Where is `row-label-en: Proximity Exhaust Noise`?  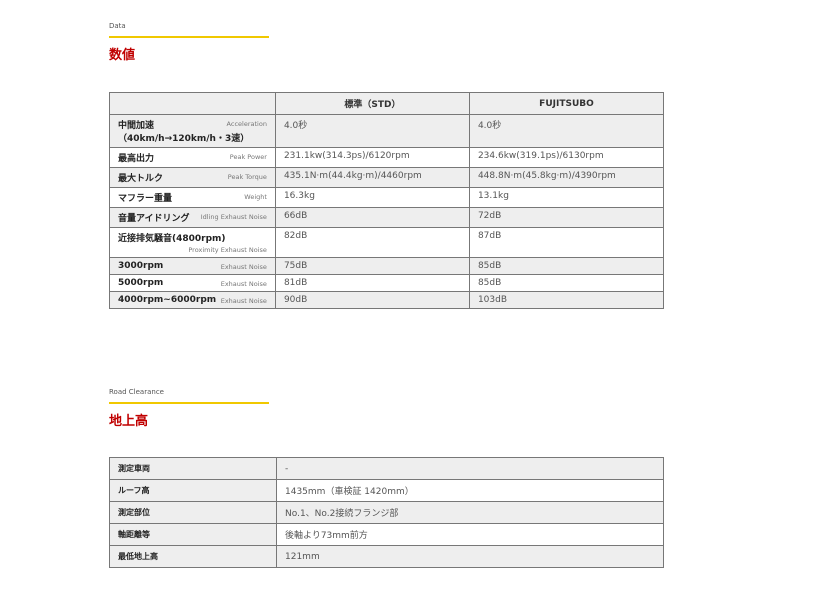 row-label-en: Proximity Exhaust Noise is located at coordinates (227, 250).